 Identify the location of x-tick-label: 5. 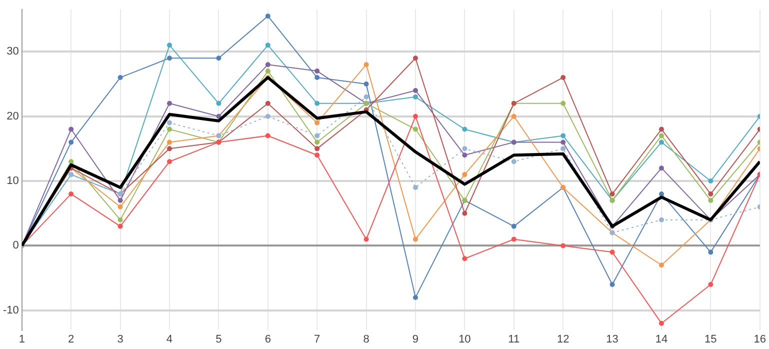
(219, 339).